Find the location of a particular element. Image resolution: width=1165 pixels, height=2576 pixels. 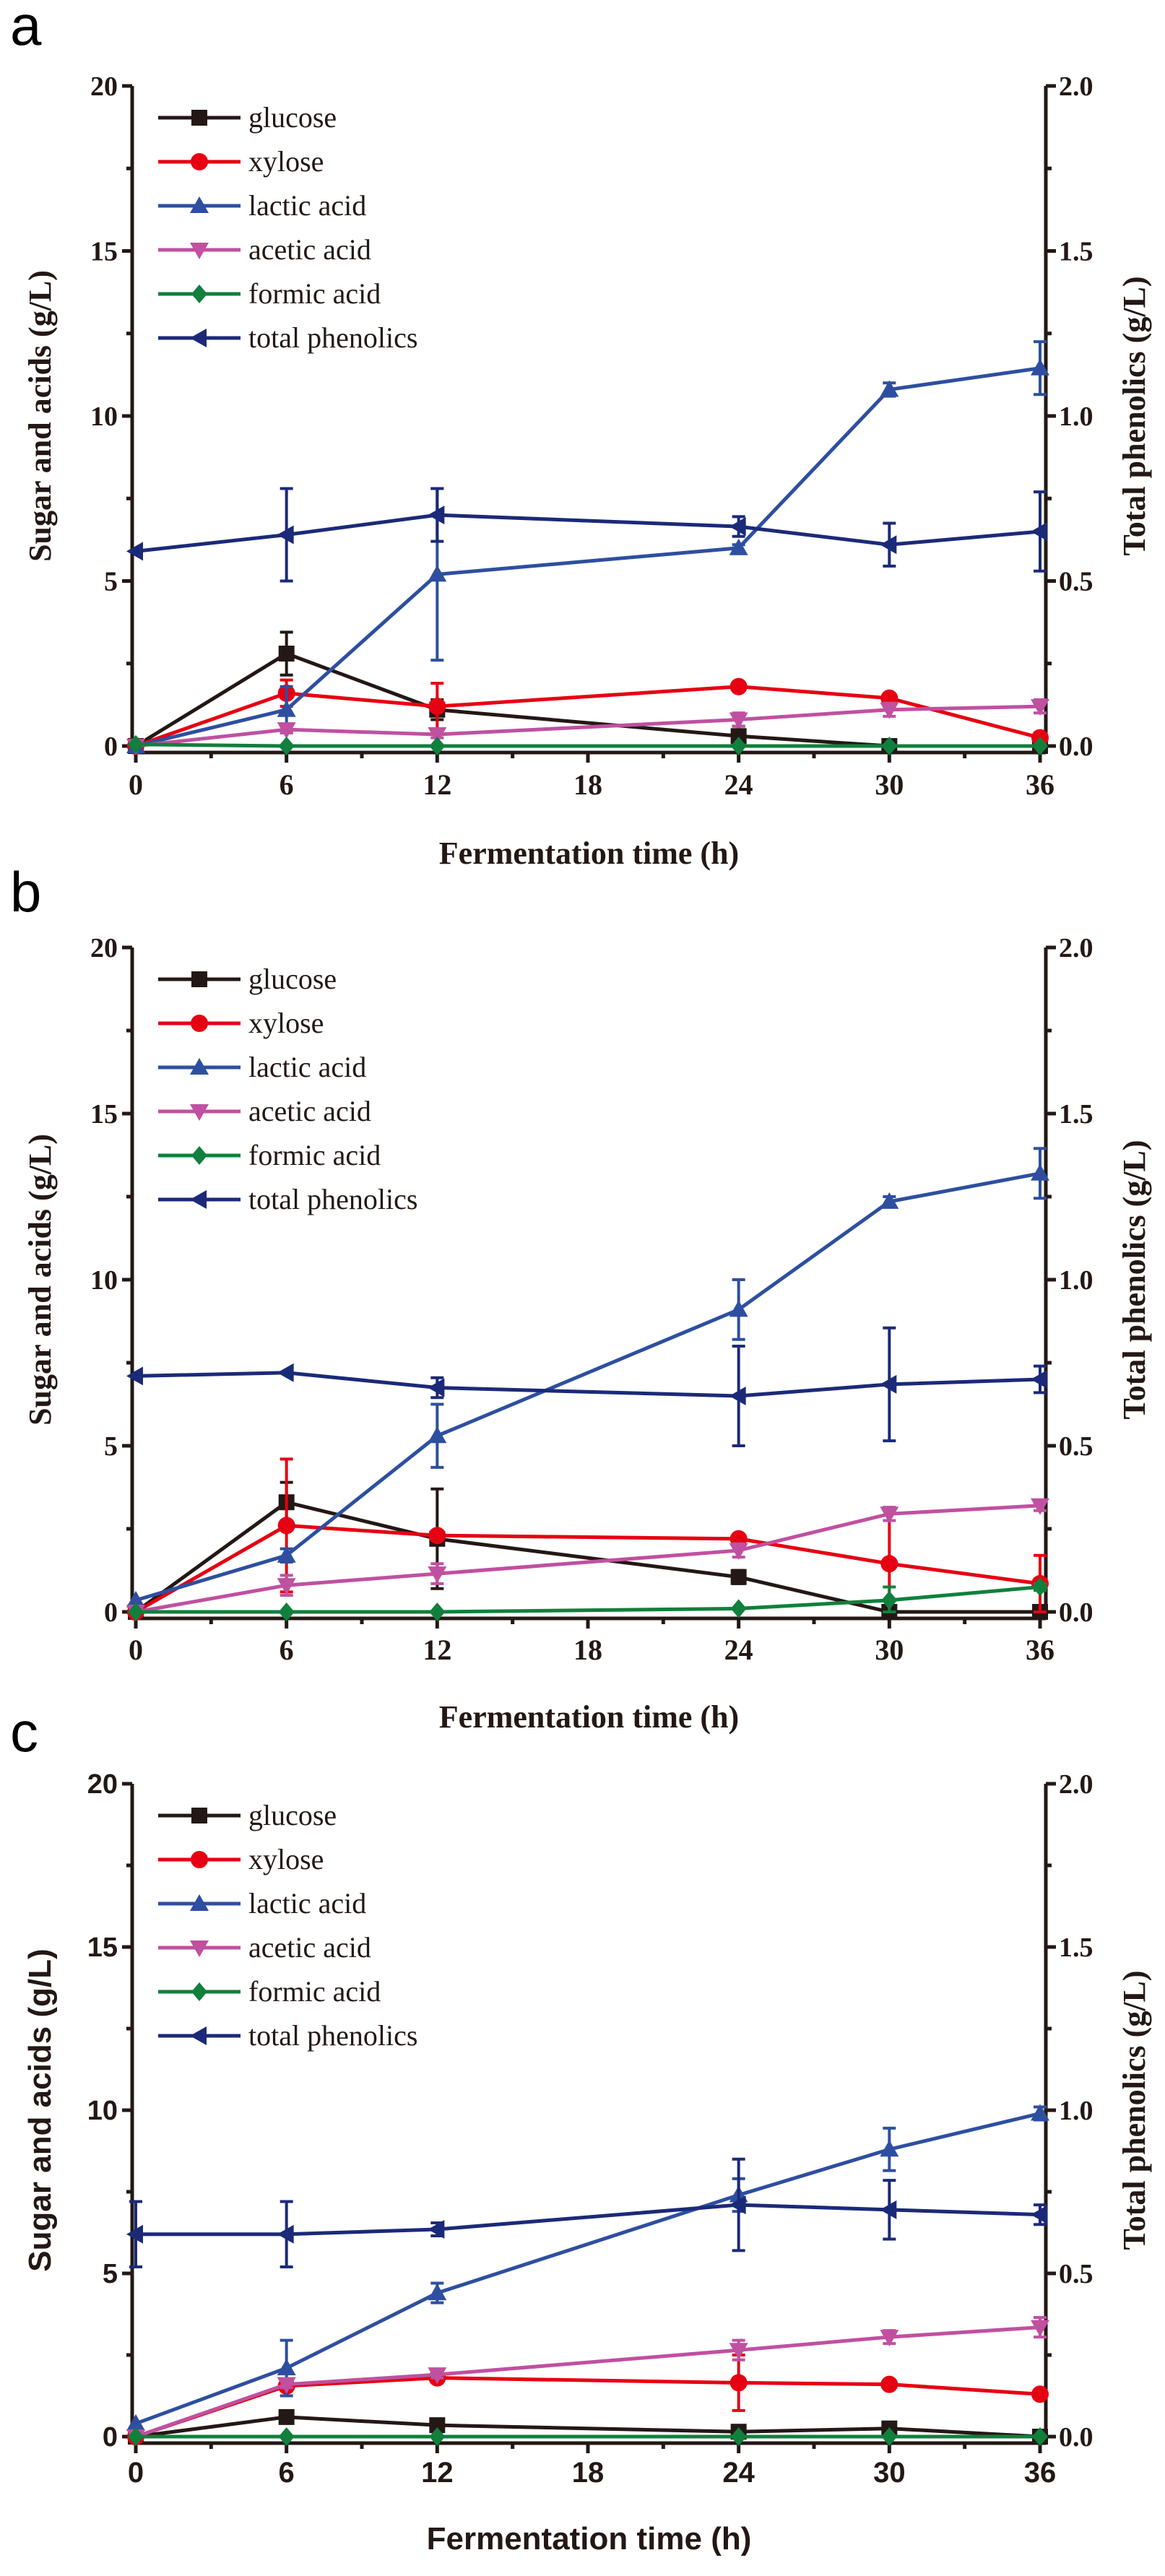

series-lactic-acid is located at coordinates (587, 1377).